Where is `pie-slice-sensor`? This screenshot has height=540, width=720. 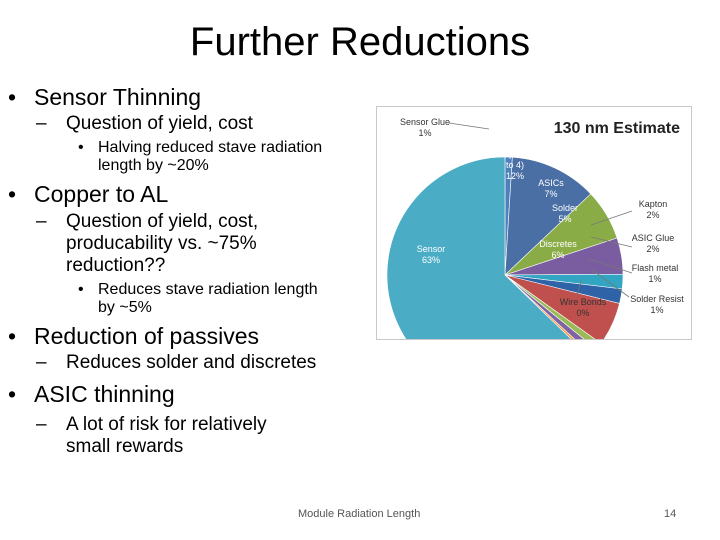 pie-slice-sensor is located at coordinates (479, 247).